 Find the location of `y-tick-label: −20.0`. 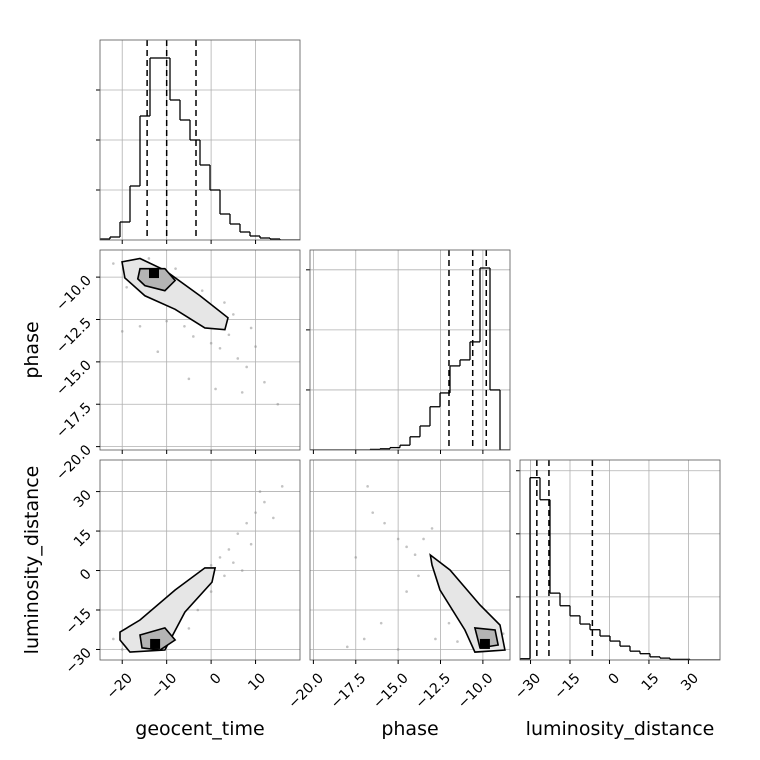

y-tick-label: −20.0 is located at coordinates (74, 463).